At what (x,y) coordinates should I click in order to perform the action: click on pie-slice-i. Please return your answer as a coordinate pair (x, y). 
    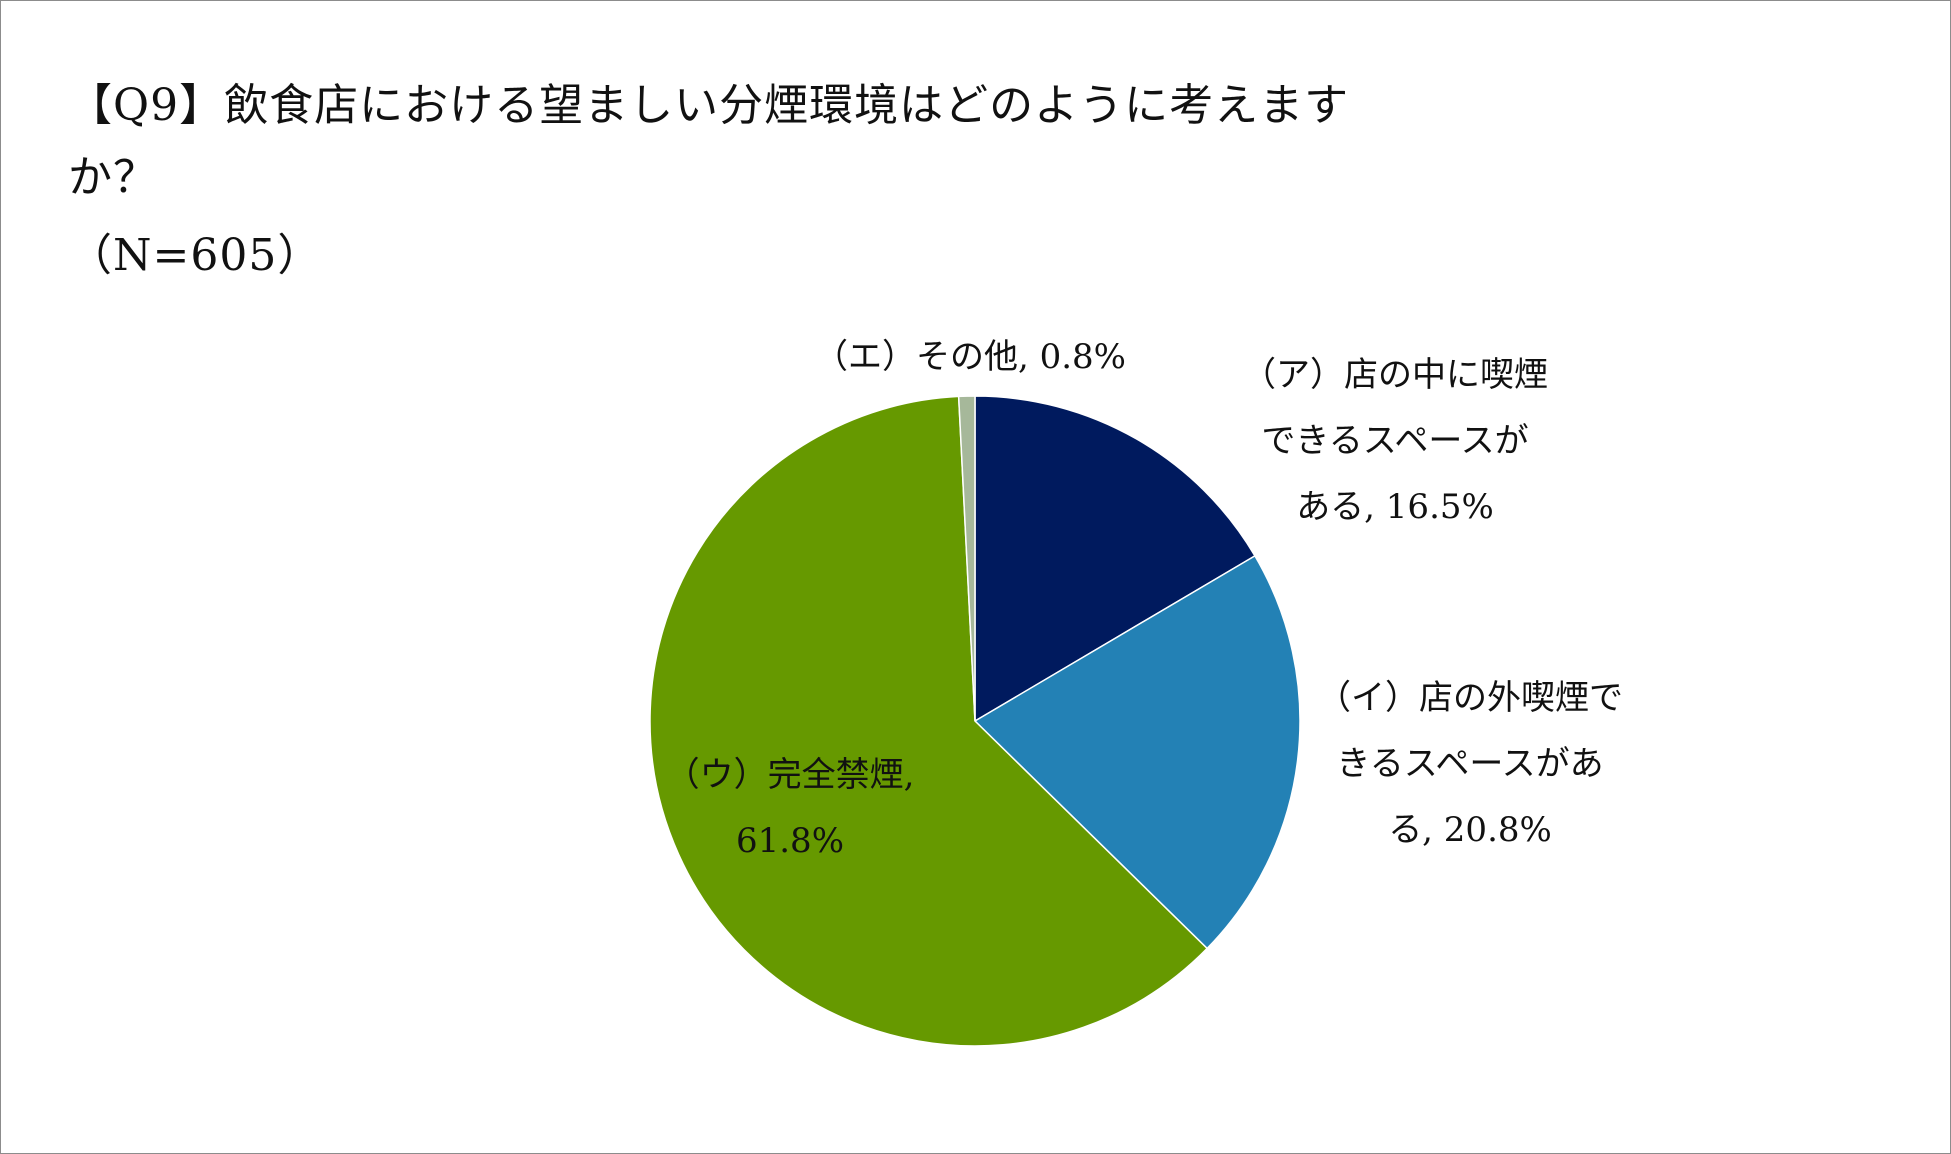
    Looking at the image, I should click on (1137, 752).